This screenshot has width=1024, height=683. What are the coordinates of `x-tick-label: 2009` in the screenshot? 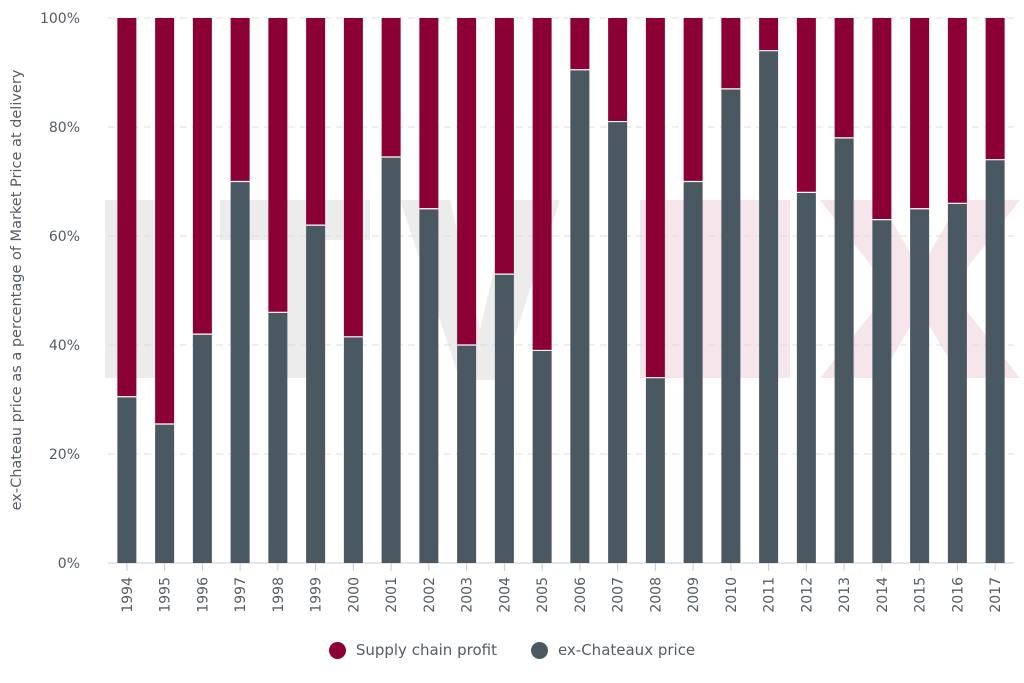 It's located at (694, 595).